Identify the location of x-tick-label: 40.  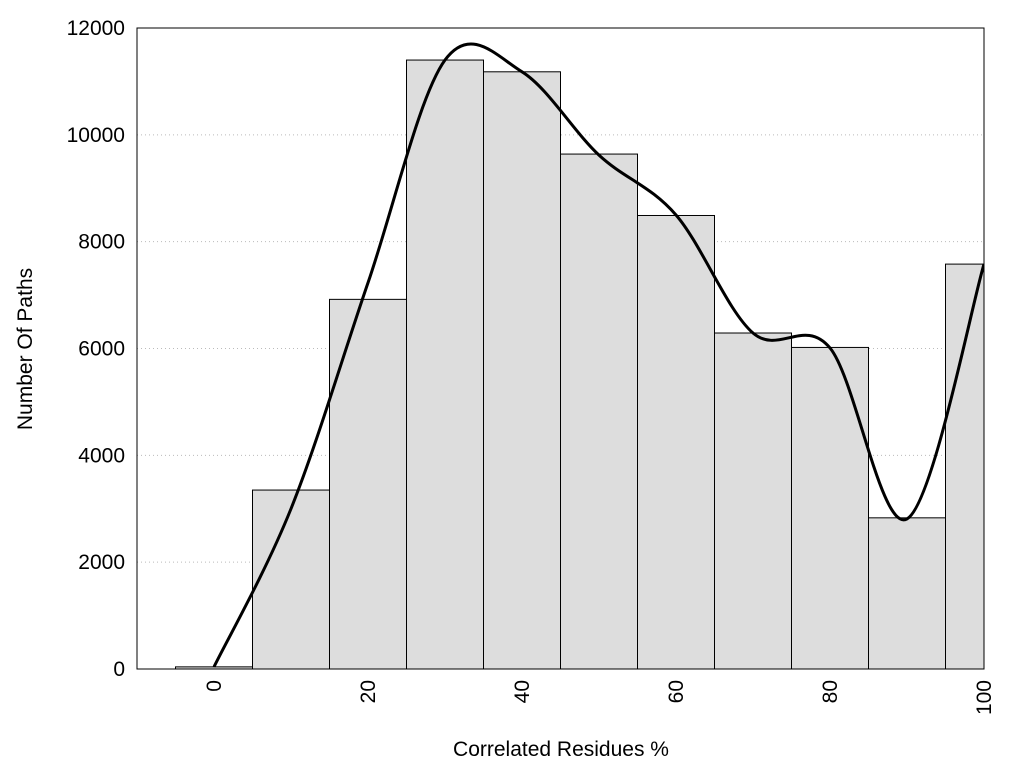
(522, 691).